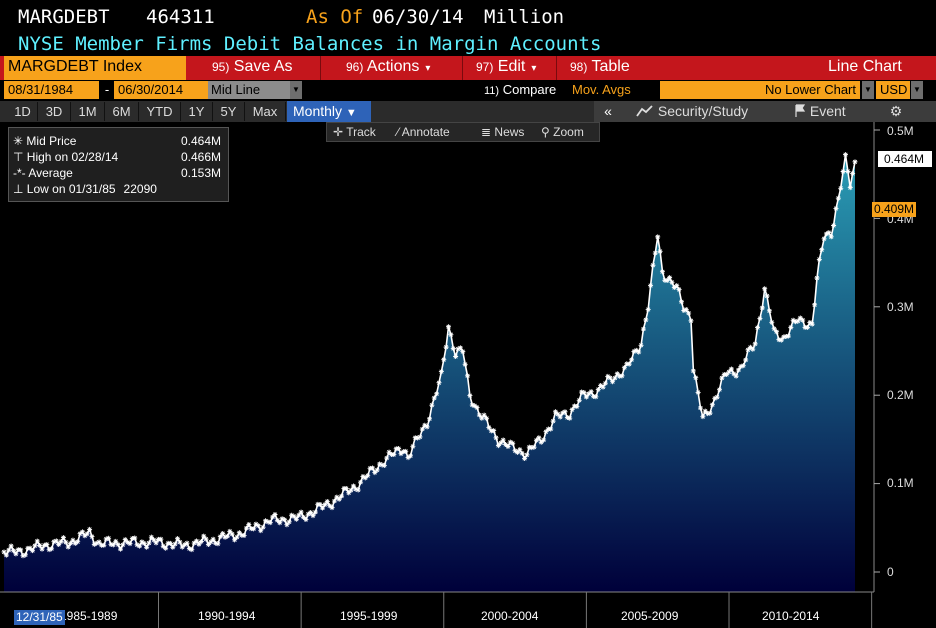  What do you see at coordinates (865, 66) in the screenshot?
I see `chart-type-label: Line Chart` at bounding box center [865, 66].